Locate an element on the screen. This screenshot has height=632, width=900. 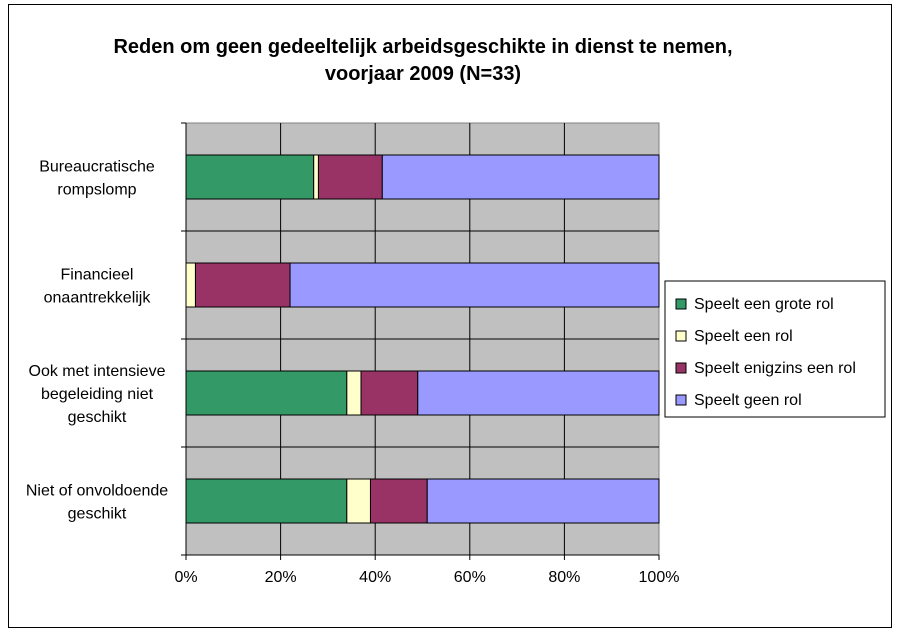
category-label: onaantrekkelijk is located at coordinates (98, 298).